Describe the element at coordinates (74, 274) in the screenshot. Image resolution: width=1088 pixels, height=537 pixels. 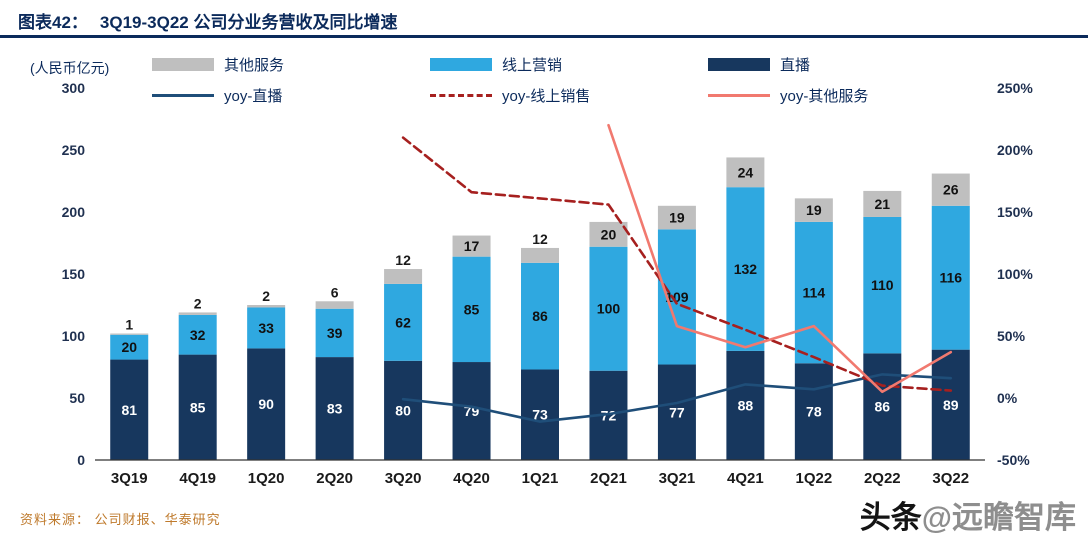
I see `left-axis-tick: 150` at that location.